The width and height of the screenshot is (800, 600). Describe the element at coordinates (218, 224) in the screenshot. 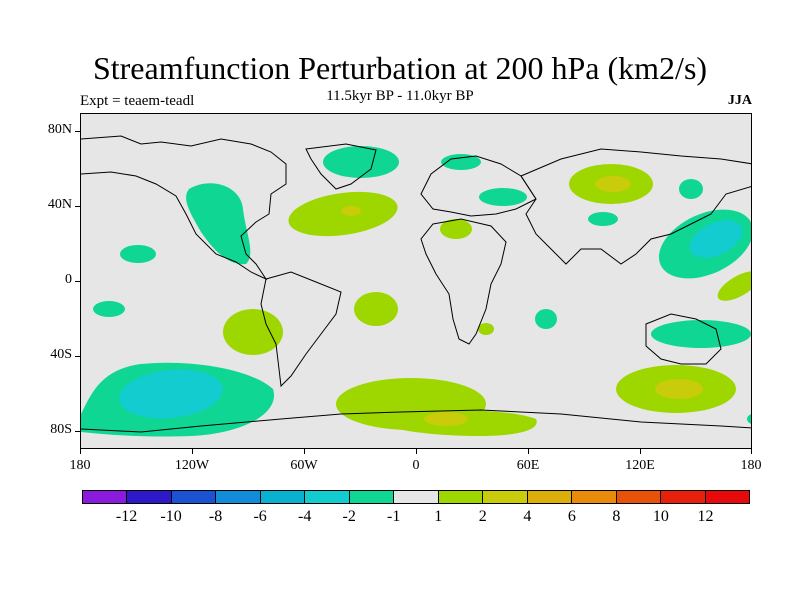

I see `contour-neg-north-pacific-americas` at that location.